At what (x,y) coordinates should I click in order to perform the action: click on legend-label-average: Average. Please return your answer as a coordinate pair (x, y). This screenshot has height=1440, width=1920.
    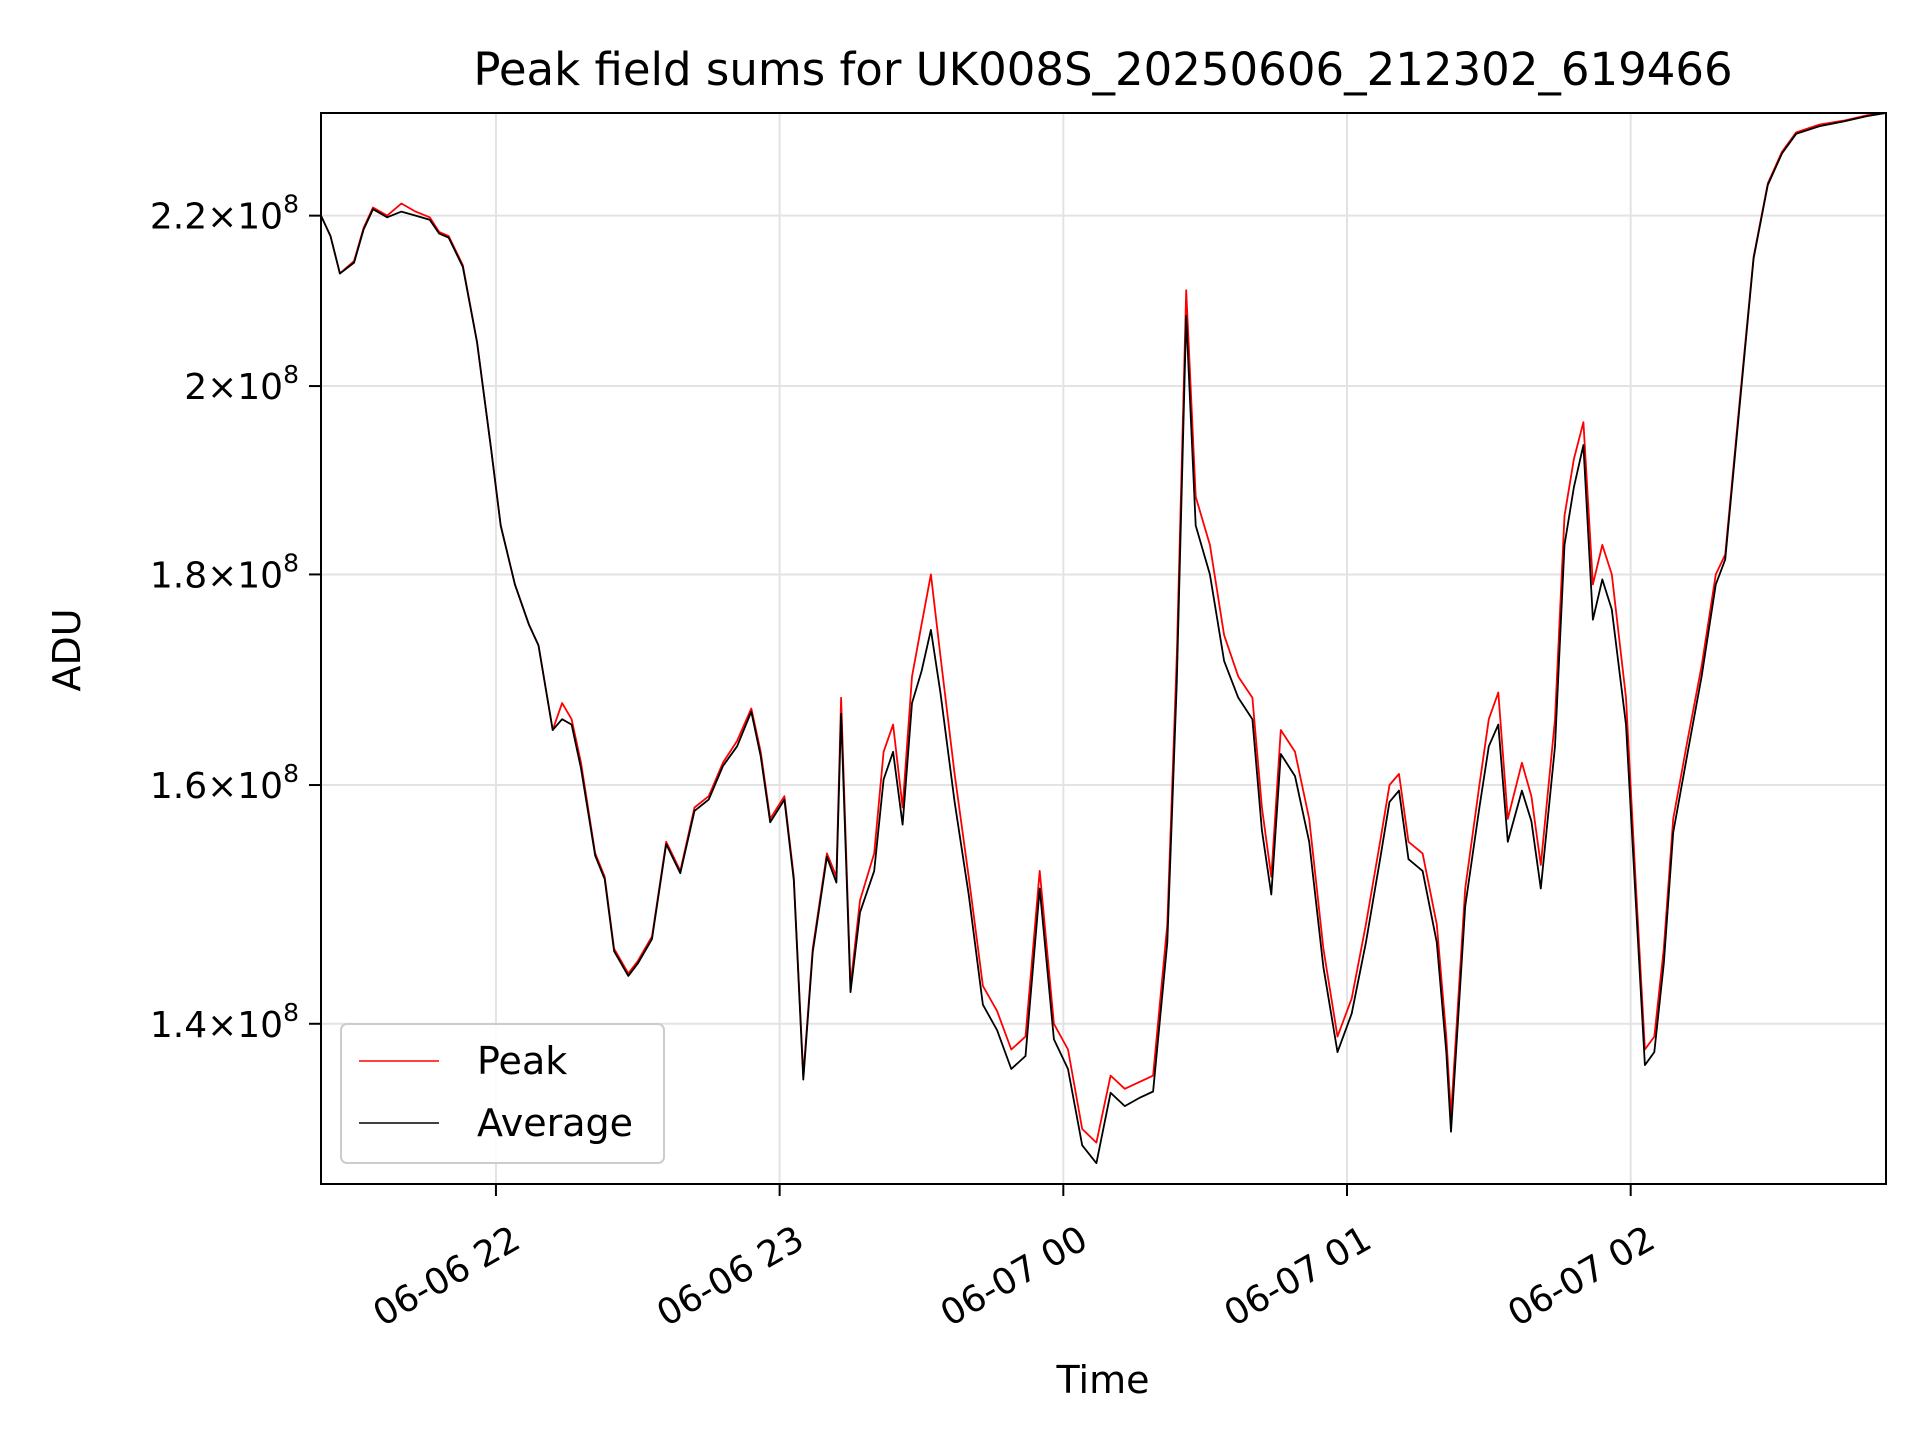
    Looking at the image, I should click on (555, 1123).